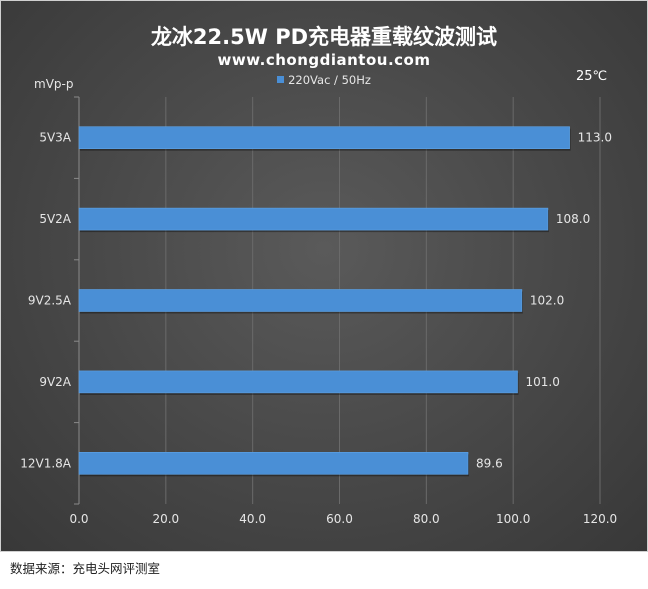 This screenshot has height=589, width=648. I want to click on data-label: 108.0, so click(573, 219).